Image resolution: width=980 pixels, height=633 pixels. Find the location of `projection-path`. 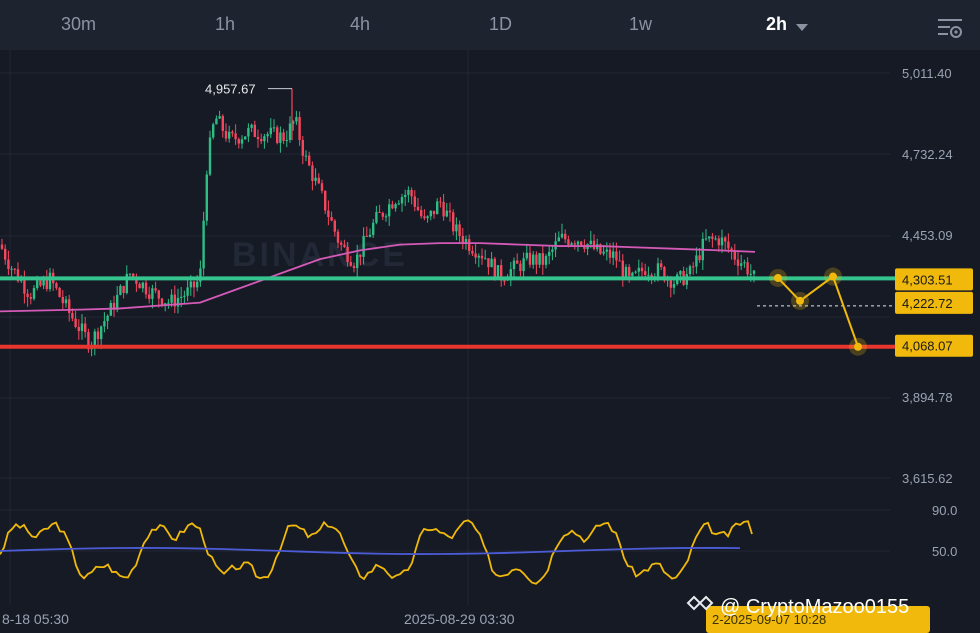

projection-path is located at coordinates (818, 311).